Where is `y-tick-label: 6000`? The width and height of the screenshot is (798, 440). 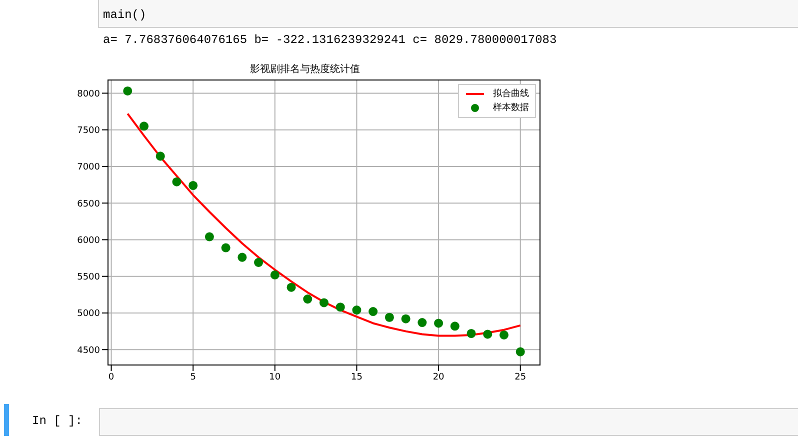
y-tick-label: 6000 is located at coordinates (88, 241).